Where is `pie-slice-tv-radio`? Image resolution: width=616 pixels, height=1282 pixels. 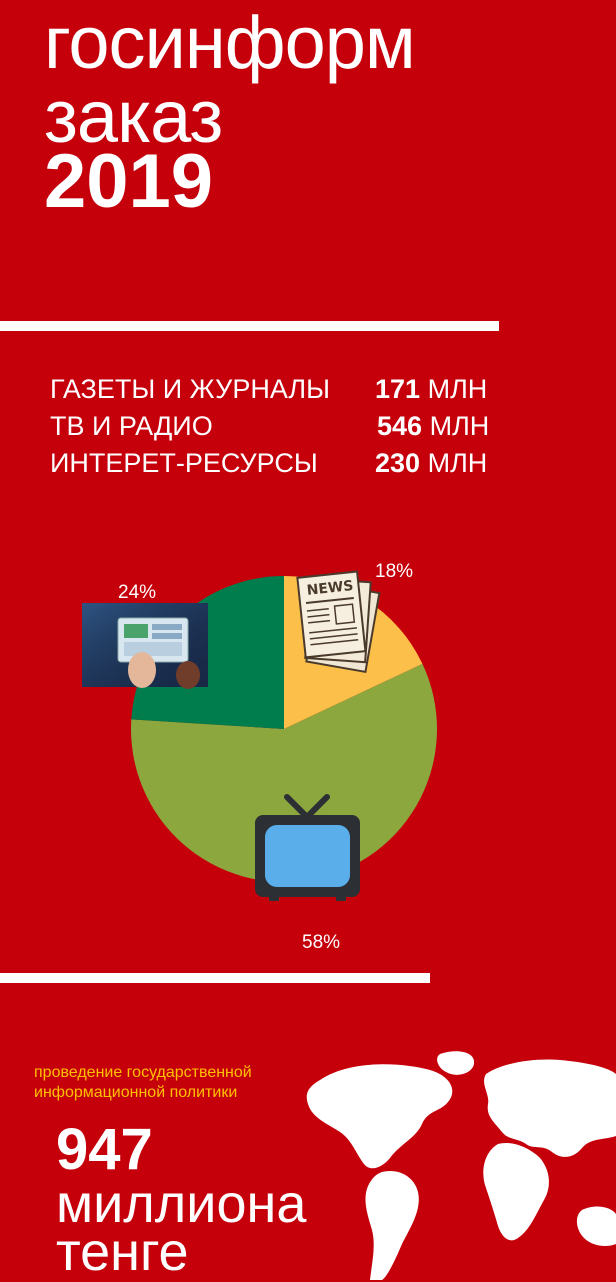
pie-slice-tv-radio is located at coordinates (284, 773).